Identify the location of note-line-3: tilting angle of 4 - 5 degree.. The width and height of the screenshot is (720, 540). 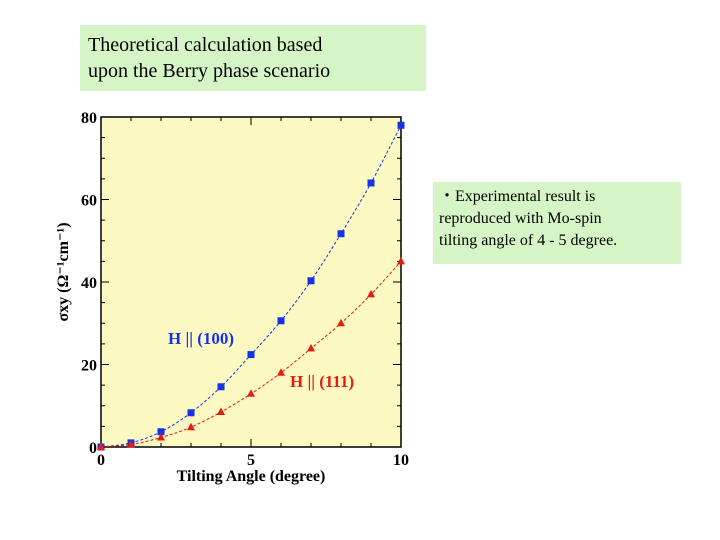
(528, 240).